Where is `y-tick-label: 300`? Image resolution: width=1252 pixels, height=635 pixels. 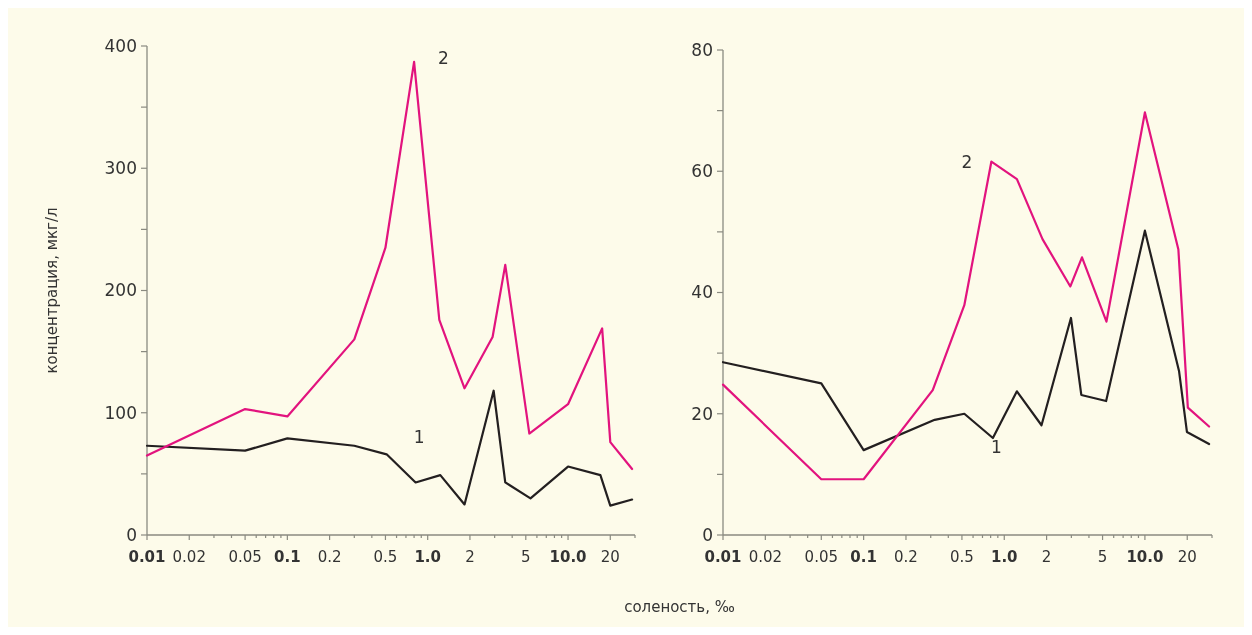
y-tick-label: 300 is located at coordinates (120, 168).